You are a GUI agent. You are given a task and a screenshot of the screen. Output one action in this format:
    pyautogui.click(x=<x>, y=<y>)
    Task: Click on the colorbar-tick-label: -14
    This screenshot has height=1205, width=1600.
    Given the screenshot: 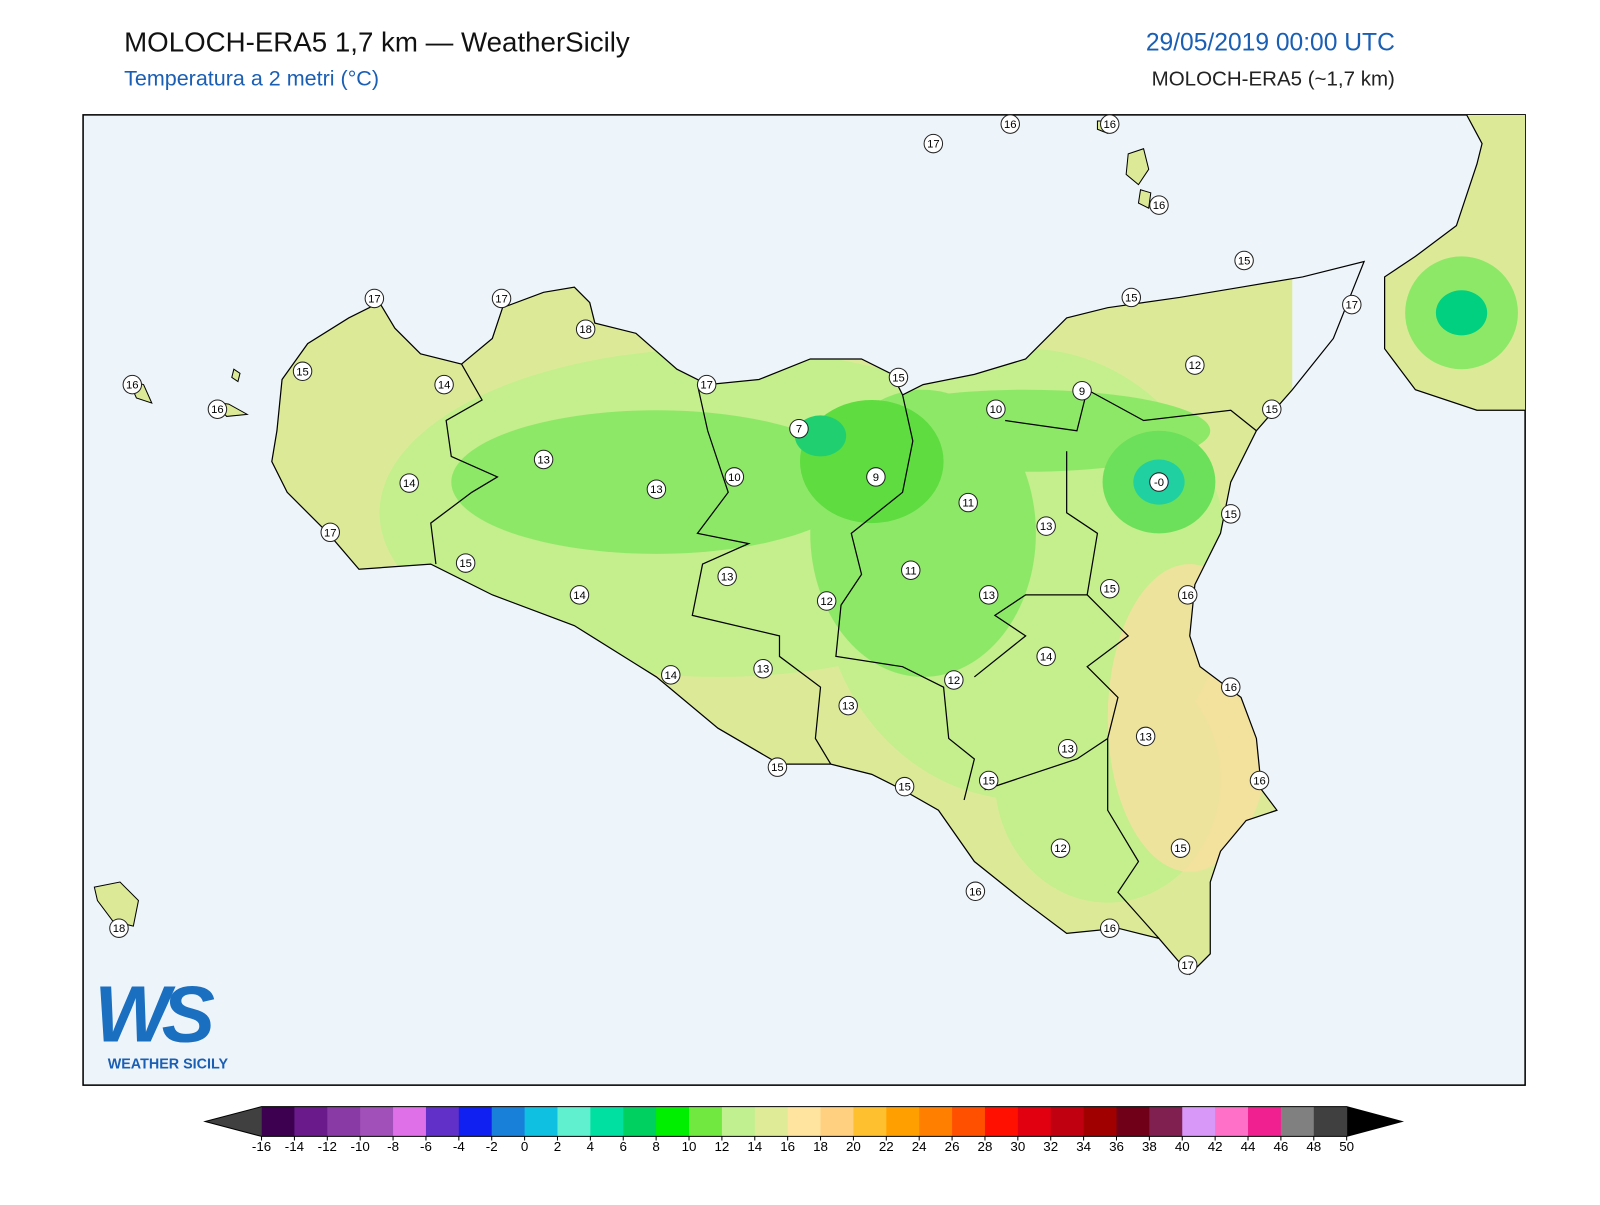 What is the action you would take?
    pyautogui.click(x=295, y=1146)
    